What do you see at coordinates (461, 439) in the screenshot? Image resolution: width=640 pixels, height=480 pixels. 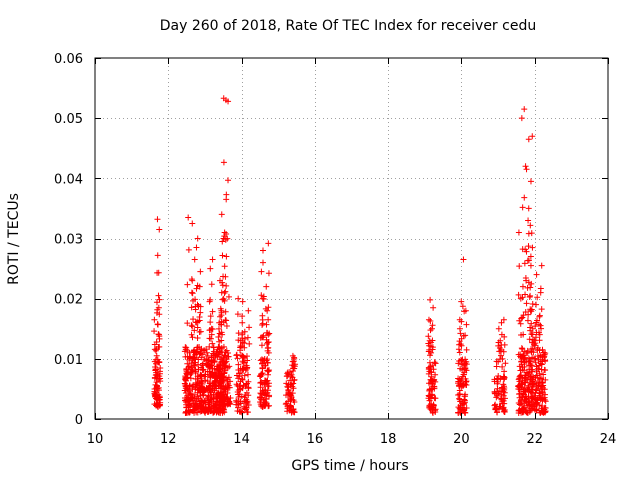 I see `x-tick-label: 20` at bounding box center [461, 439].